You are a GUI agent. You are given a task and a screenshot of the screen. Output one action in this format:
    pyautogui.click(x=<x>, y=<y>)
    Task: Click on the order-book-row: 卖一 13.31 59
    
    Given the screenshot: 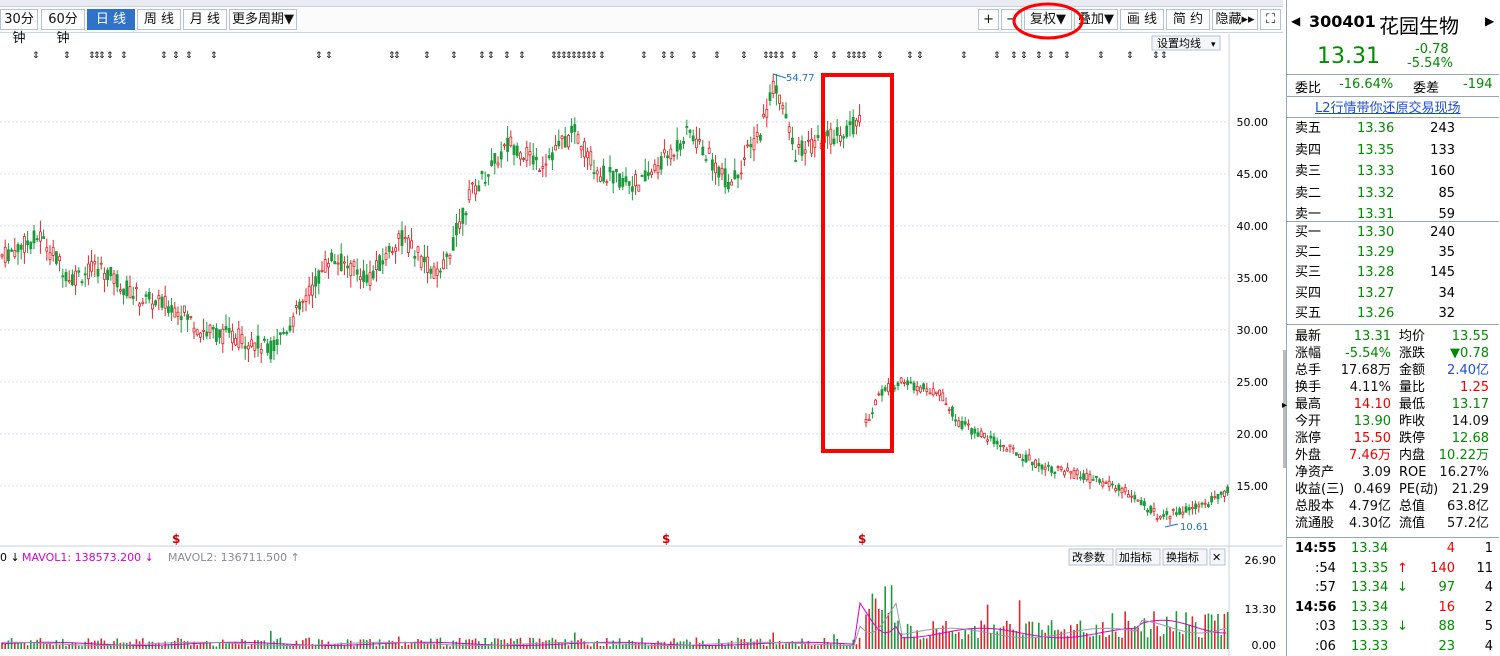 What is the action you would take?
    pyautogui.click(x=1393, y=215)
    